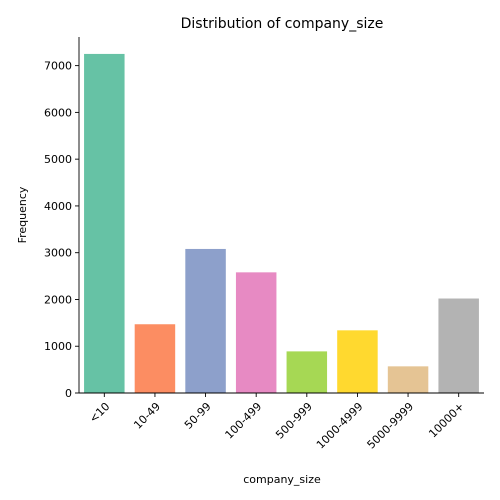 The image size is (500, 500). What do you see at coordinates (282, 479) in the screenshot?
I see `x-axis-label: company_size` at bounding box center [282, 479].